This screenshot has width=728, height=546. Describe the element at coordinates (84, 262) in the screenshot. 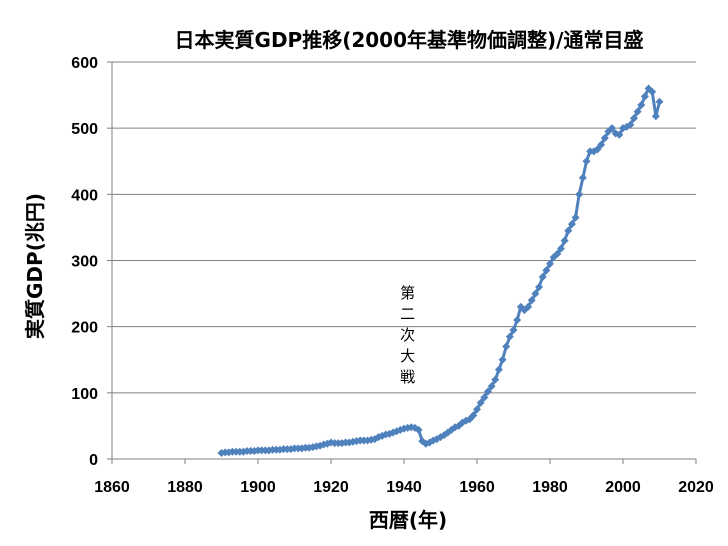

I see `y-tick-label: 300` at that location.